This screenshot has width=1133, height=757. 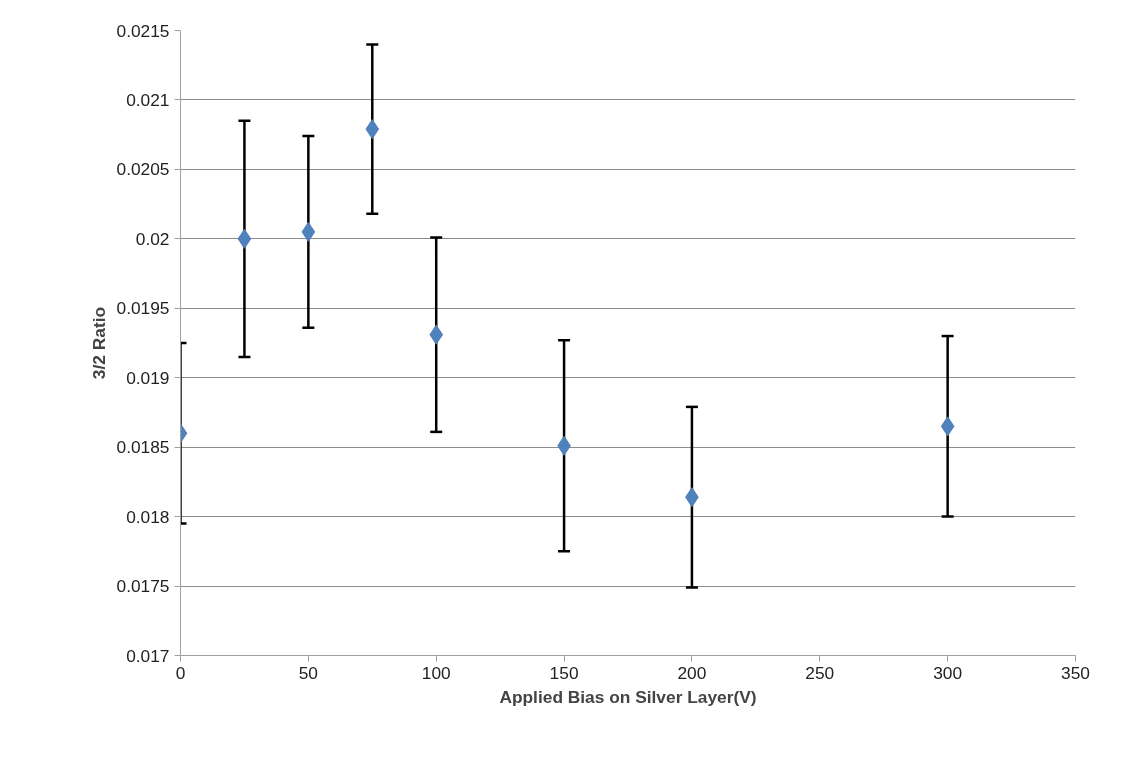 What do you see at coordinates (628, 696) in the screenshot?
I see `x-axis-title: Applied Bias on Silver Layer(V)` at bounding box center [628, 696].